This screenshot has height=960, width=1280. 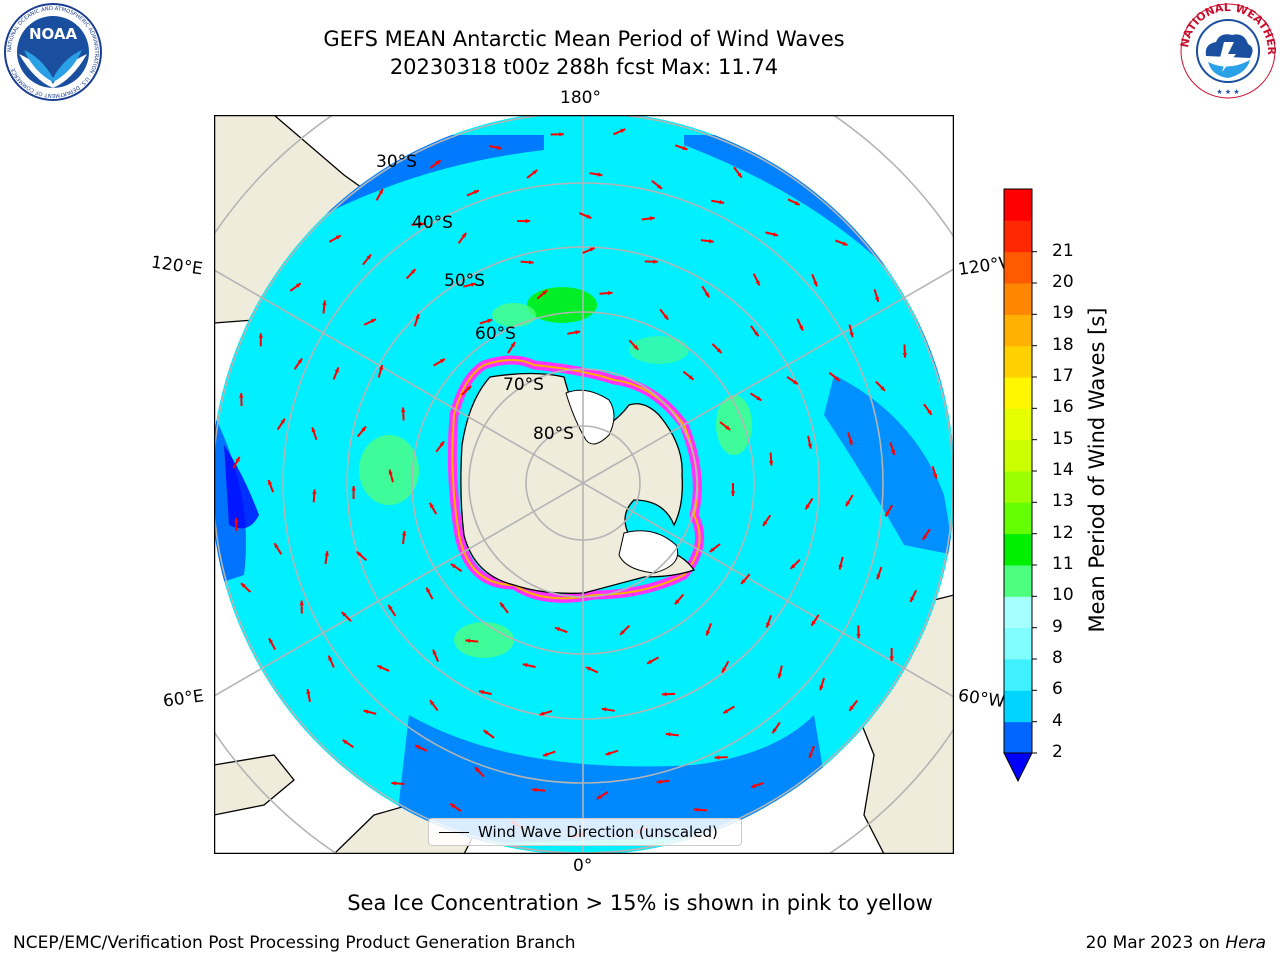 I want to click on legend-line-sample, so click(x=454, y=832).